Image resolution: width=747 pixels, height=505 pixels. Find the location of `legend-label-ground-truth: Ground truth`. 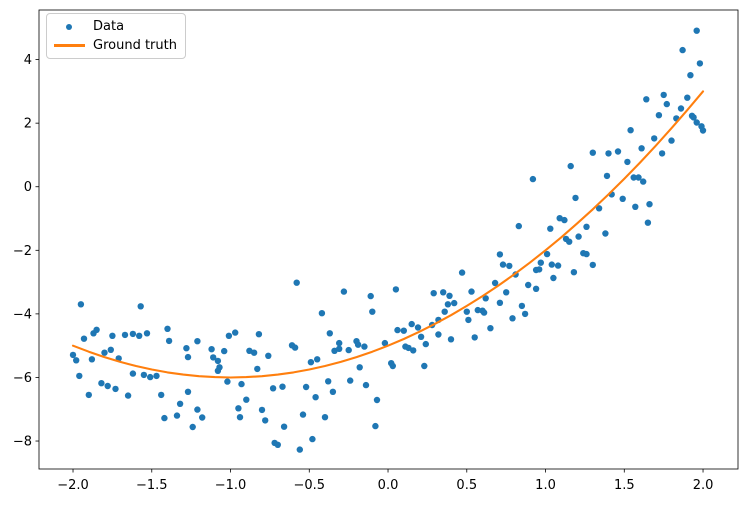

legend-label-ground-truth: Ground truth is located at coordinates (135, 45).